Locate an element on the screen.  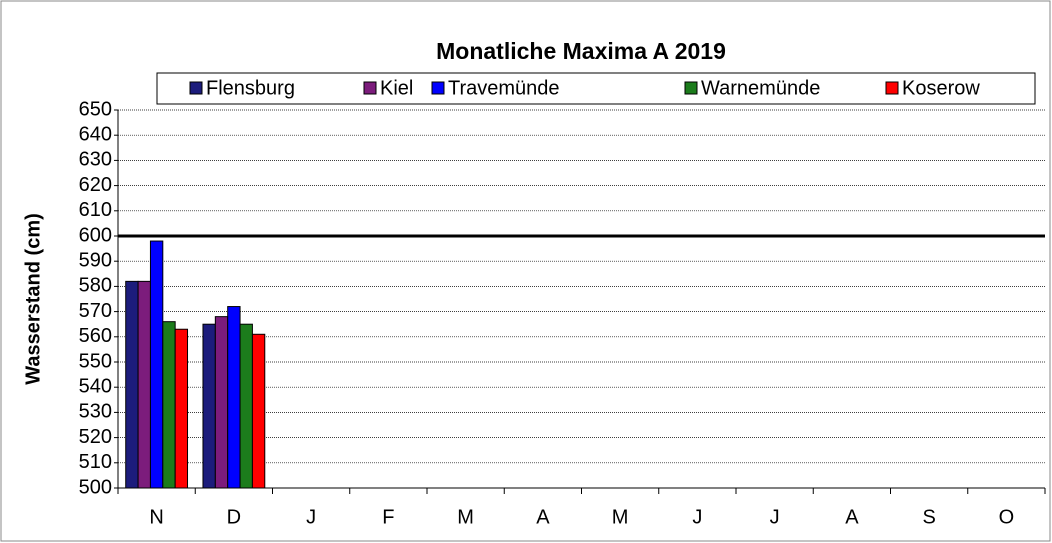
y-tick-label: 630 is located at coordinates (95, 160).